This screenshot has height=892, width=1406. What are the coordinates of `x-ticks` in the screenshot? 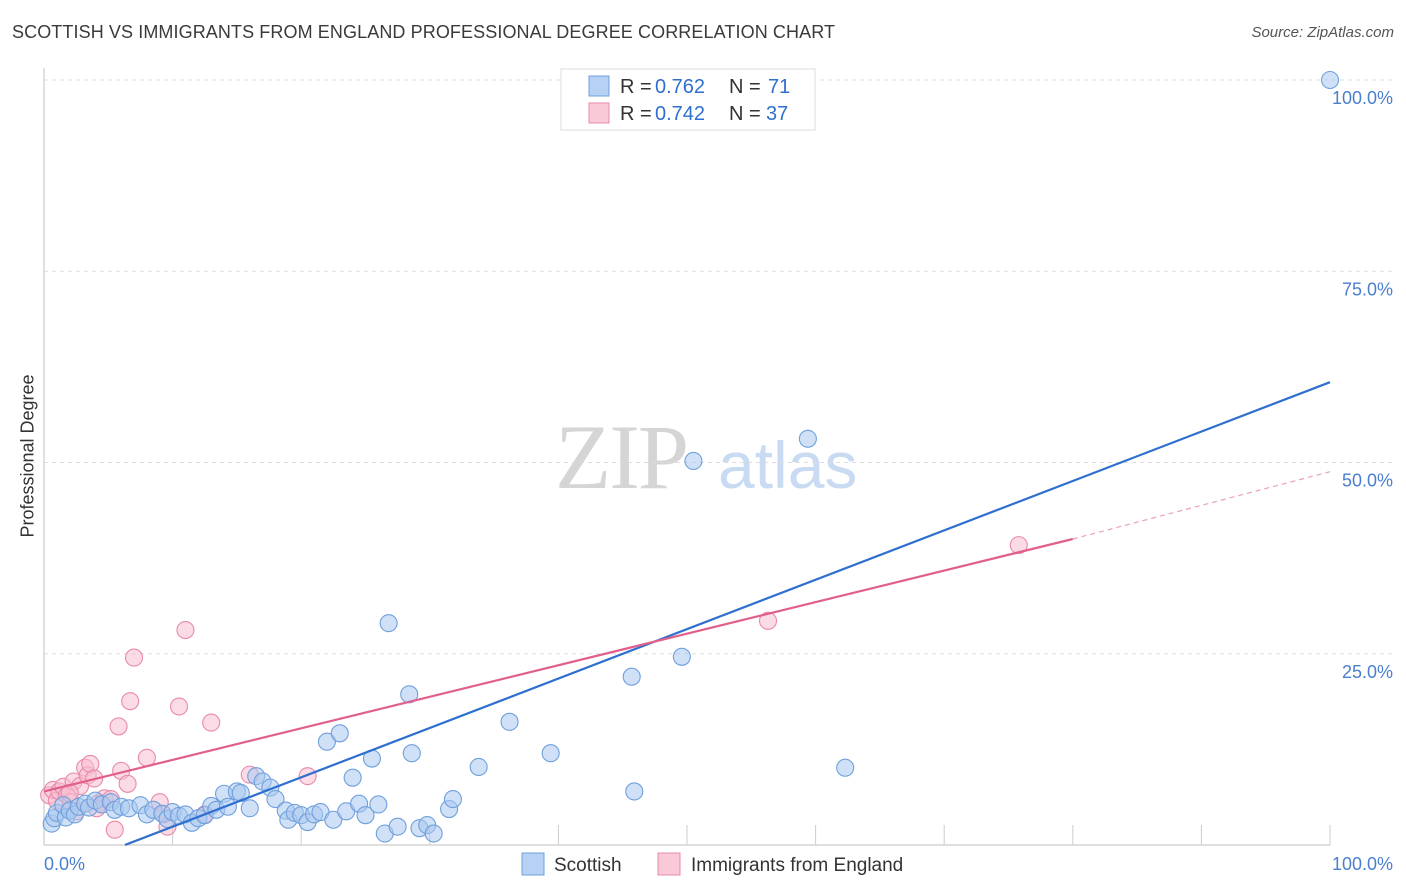 It's located at (751, 835).